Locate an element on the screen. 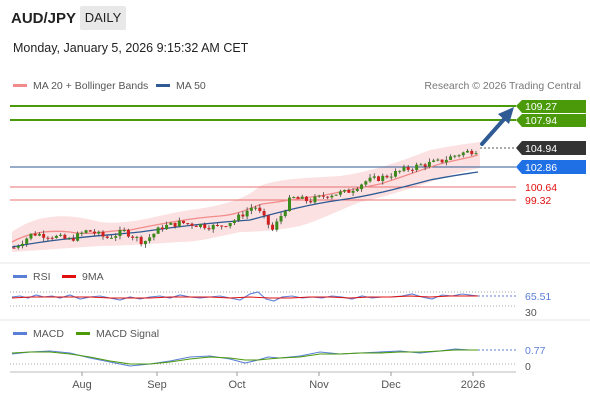 The width and height of the screenshot is (590, 400). legend-ma50: MA 50 is located at coordinates (181, 86).